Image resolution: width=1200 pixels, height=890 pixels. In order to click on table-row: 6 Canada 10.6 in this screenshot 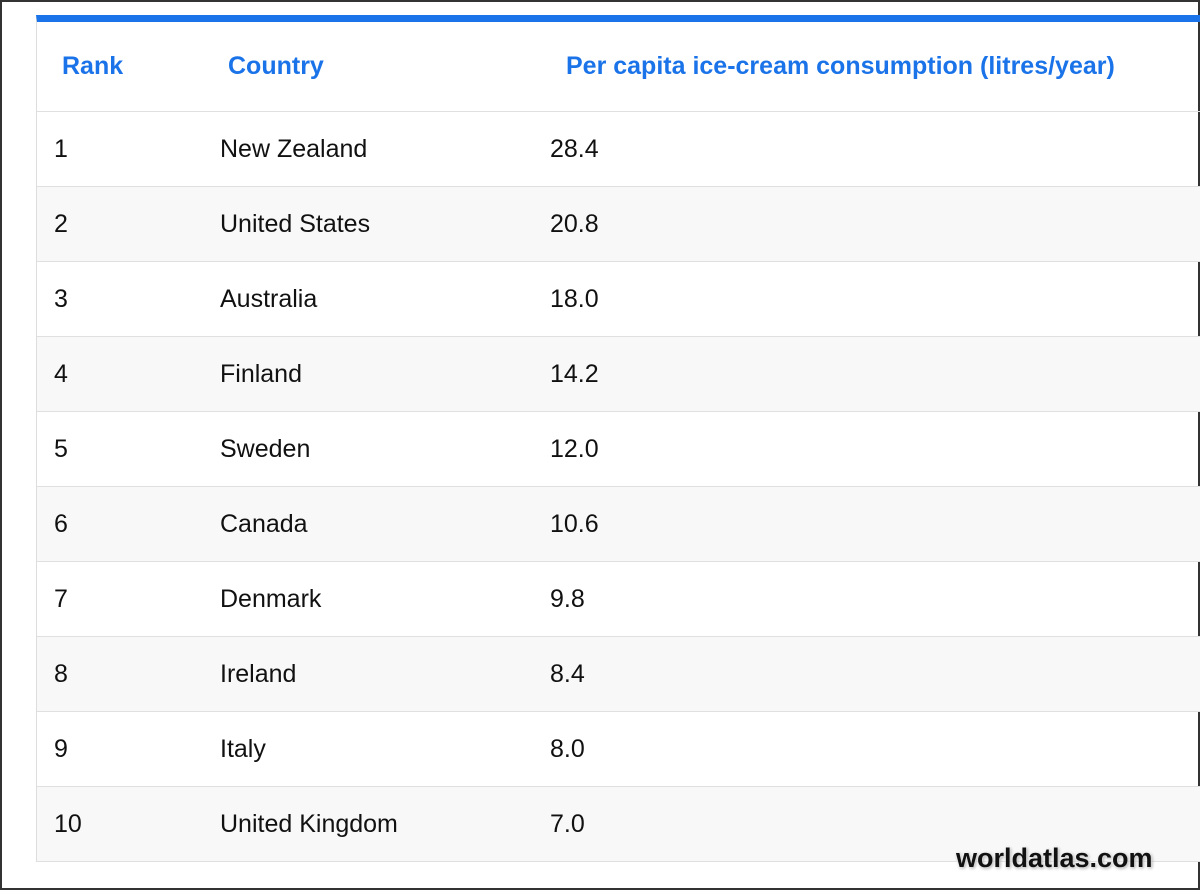, I will do `click(618, 524)`.